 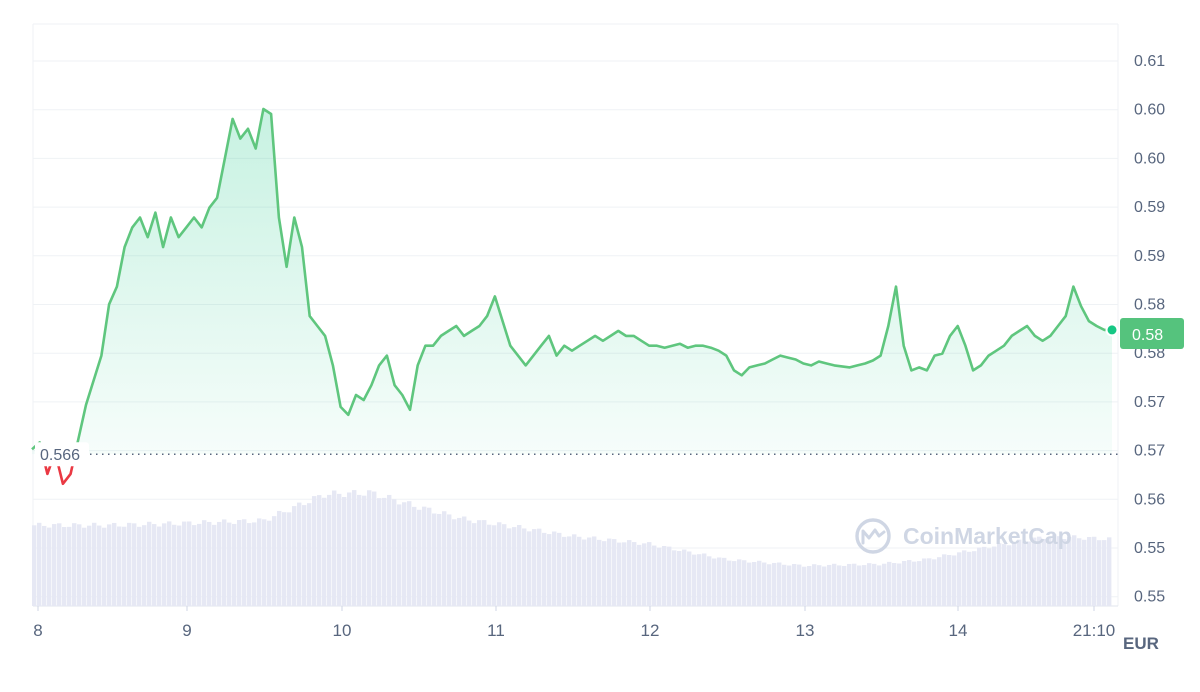 I want to click on watermark-text: CoinMarketCap, so click(x=987, y=536).